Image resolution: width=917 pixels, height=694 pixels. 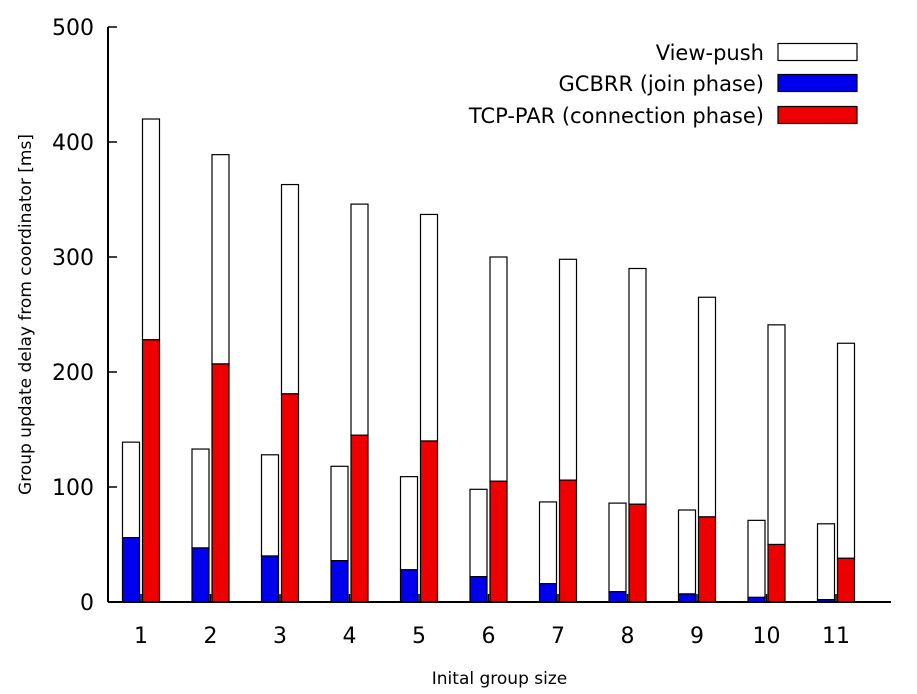 What do you see at coordinates (616, 116) in the screenshot?
I see `legend-label: TCP-PAR (connection phase)` at bounding box center [616, 116].